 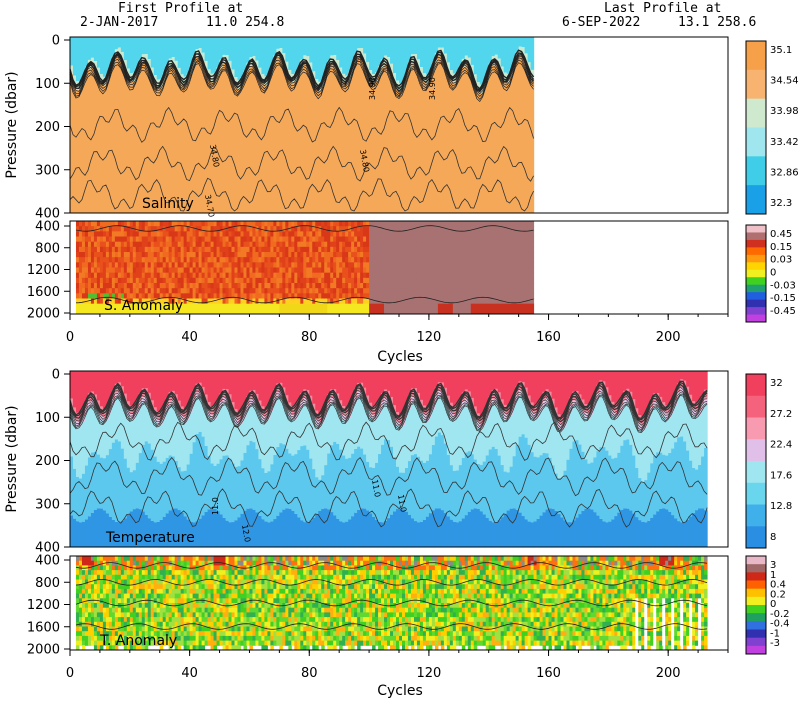 What do you see at coordinates (706, 426) in the screenshot?
I see `temperature-cell` at bounding box center [706, 426].